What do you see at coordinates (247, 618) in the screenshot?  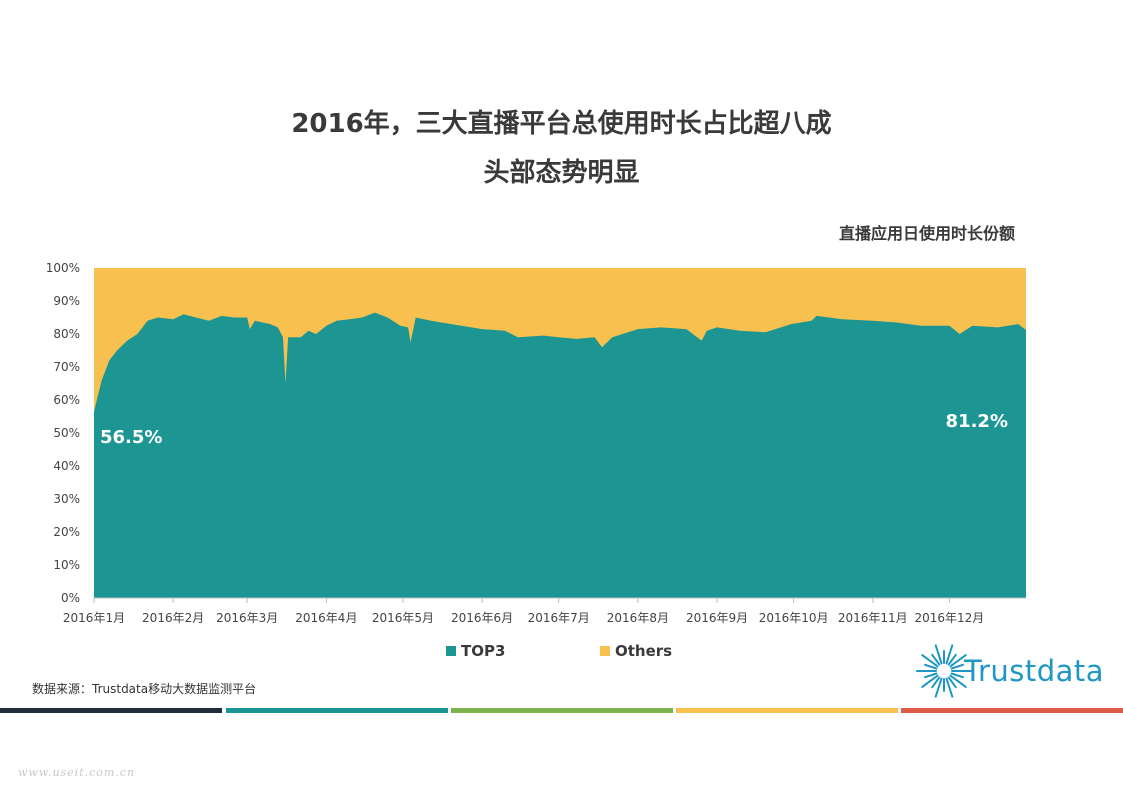 I see `x-tick-label: 2016年3月` at bounding box center [247, 618].